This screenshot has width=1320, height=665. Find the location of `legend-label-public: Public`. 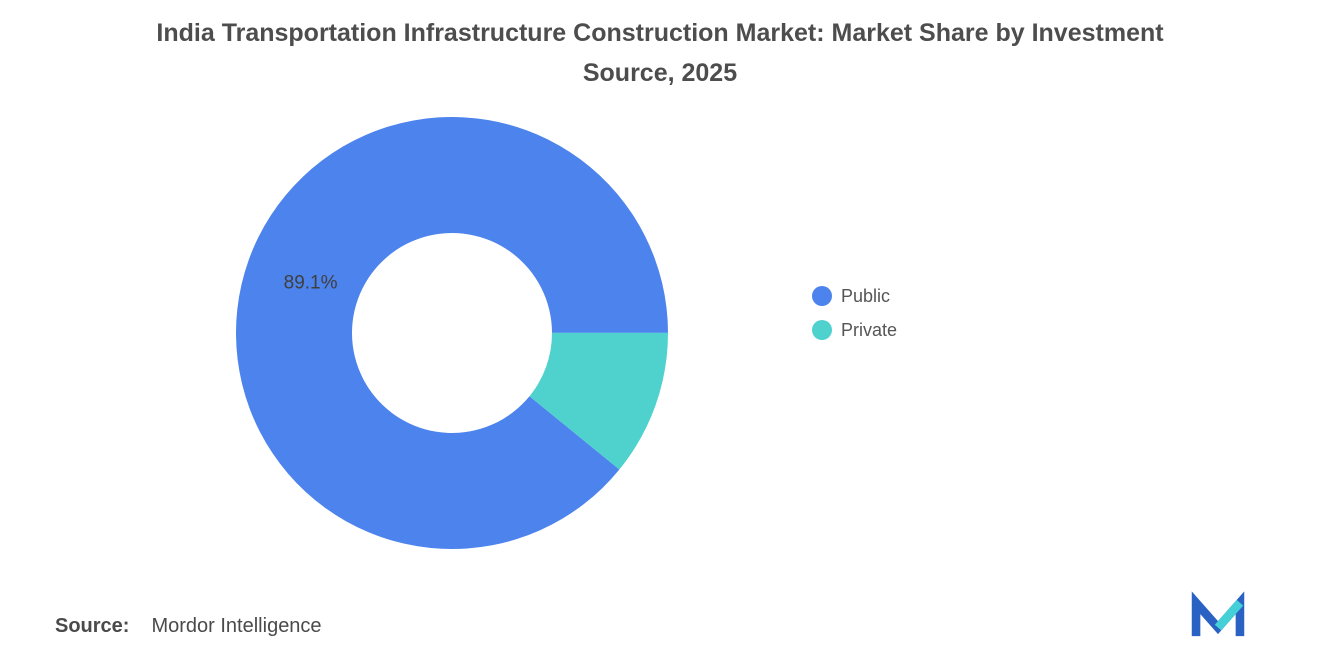

legend-label-public: Public is located at coordinates (866, 295).